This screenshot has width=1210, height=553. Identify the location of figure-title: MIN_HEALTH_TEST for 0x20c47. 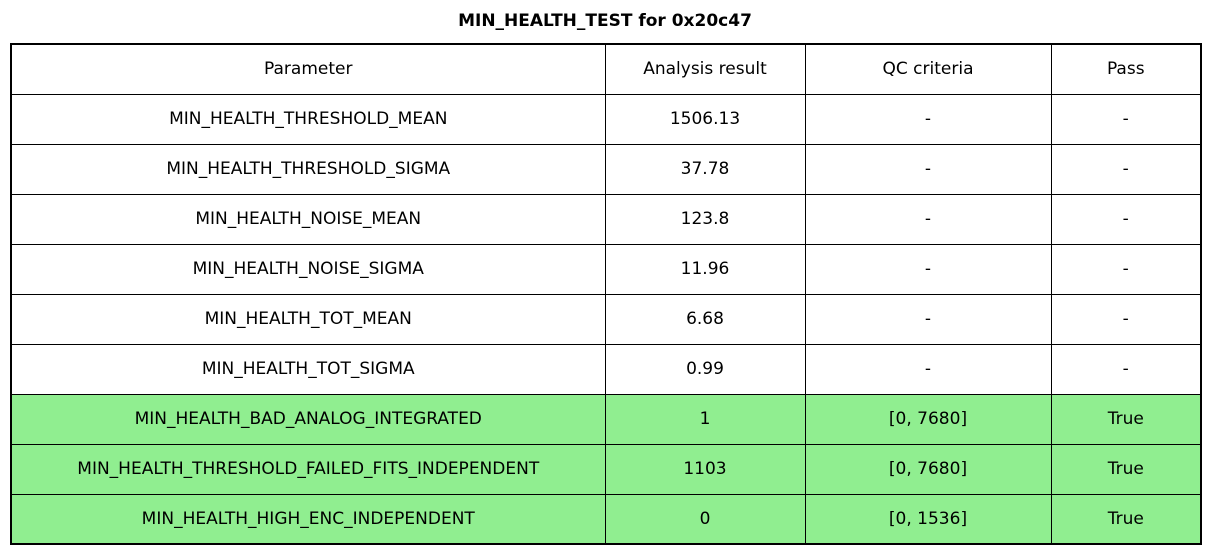
(605, 21).